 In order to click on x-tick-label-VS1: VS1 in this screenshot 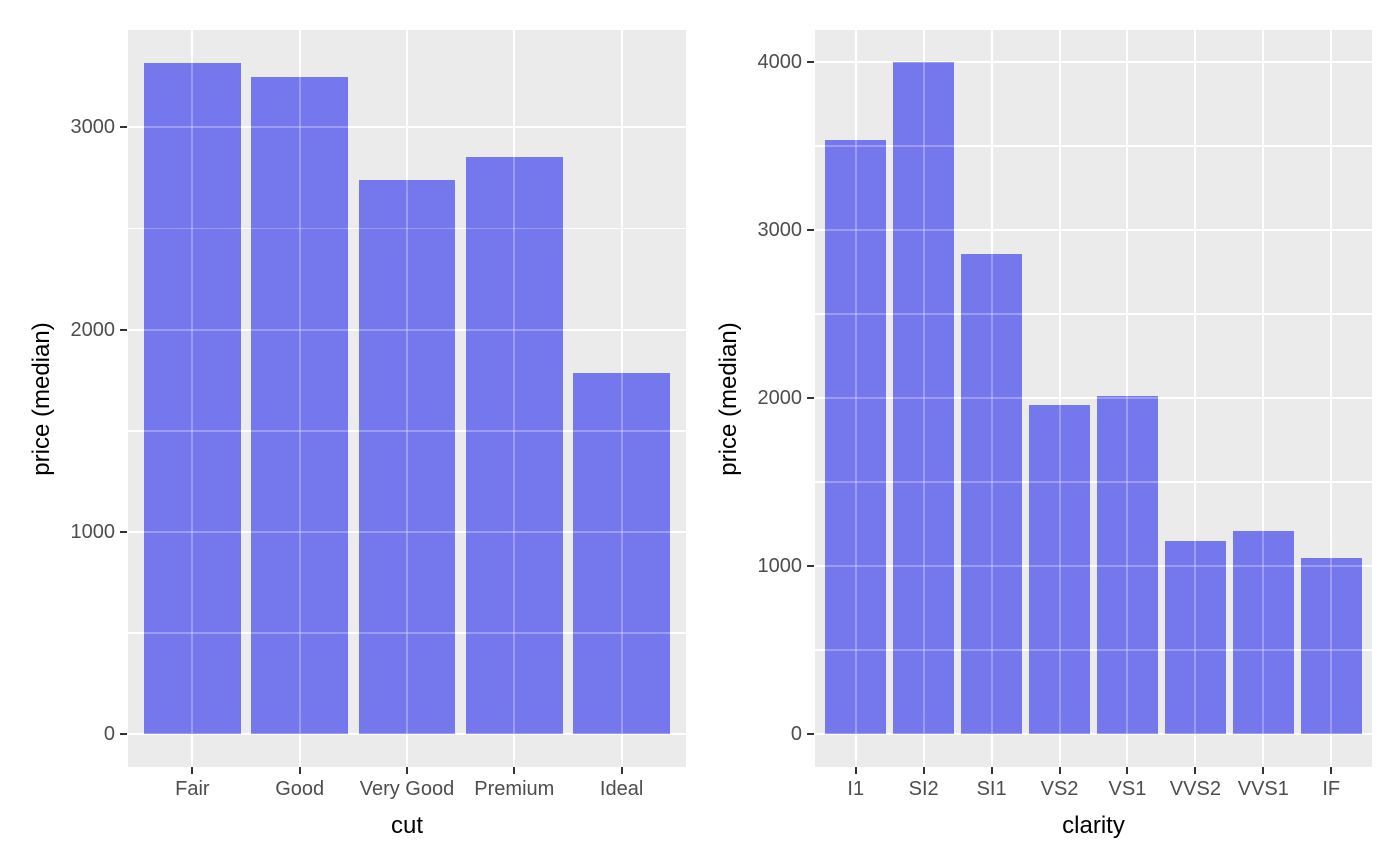, I will do `click(1127, 789)`.